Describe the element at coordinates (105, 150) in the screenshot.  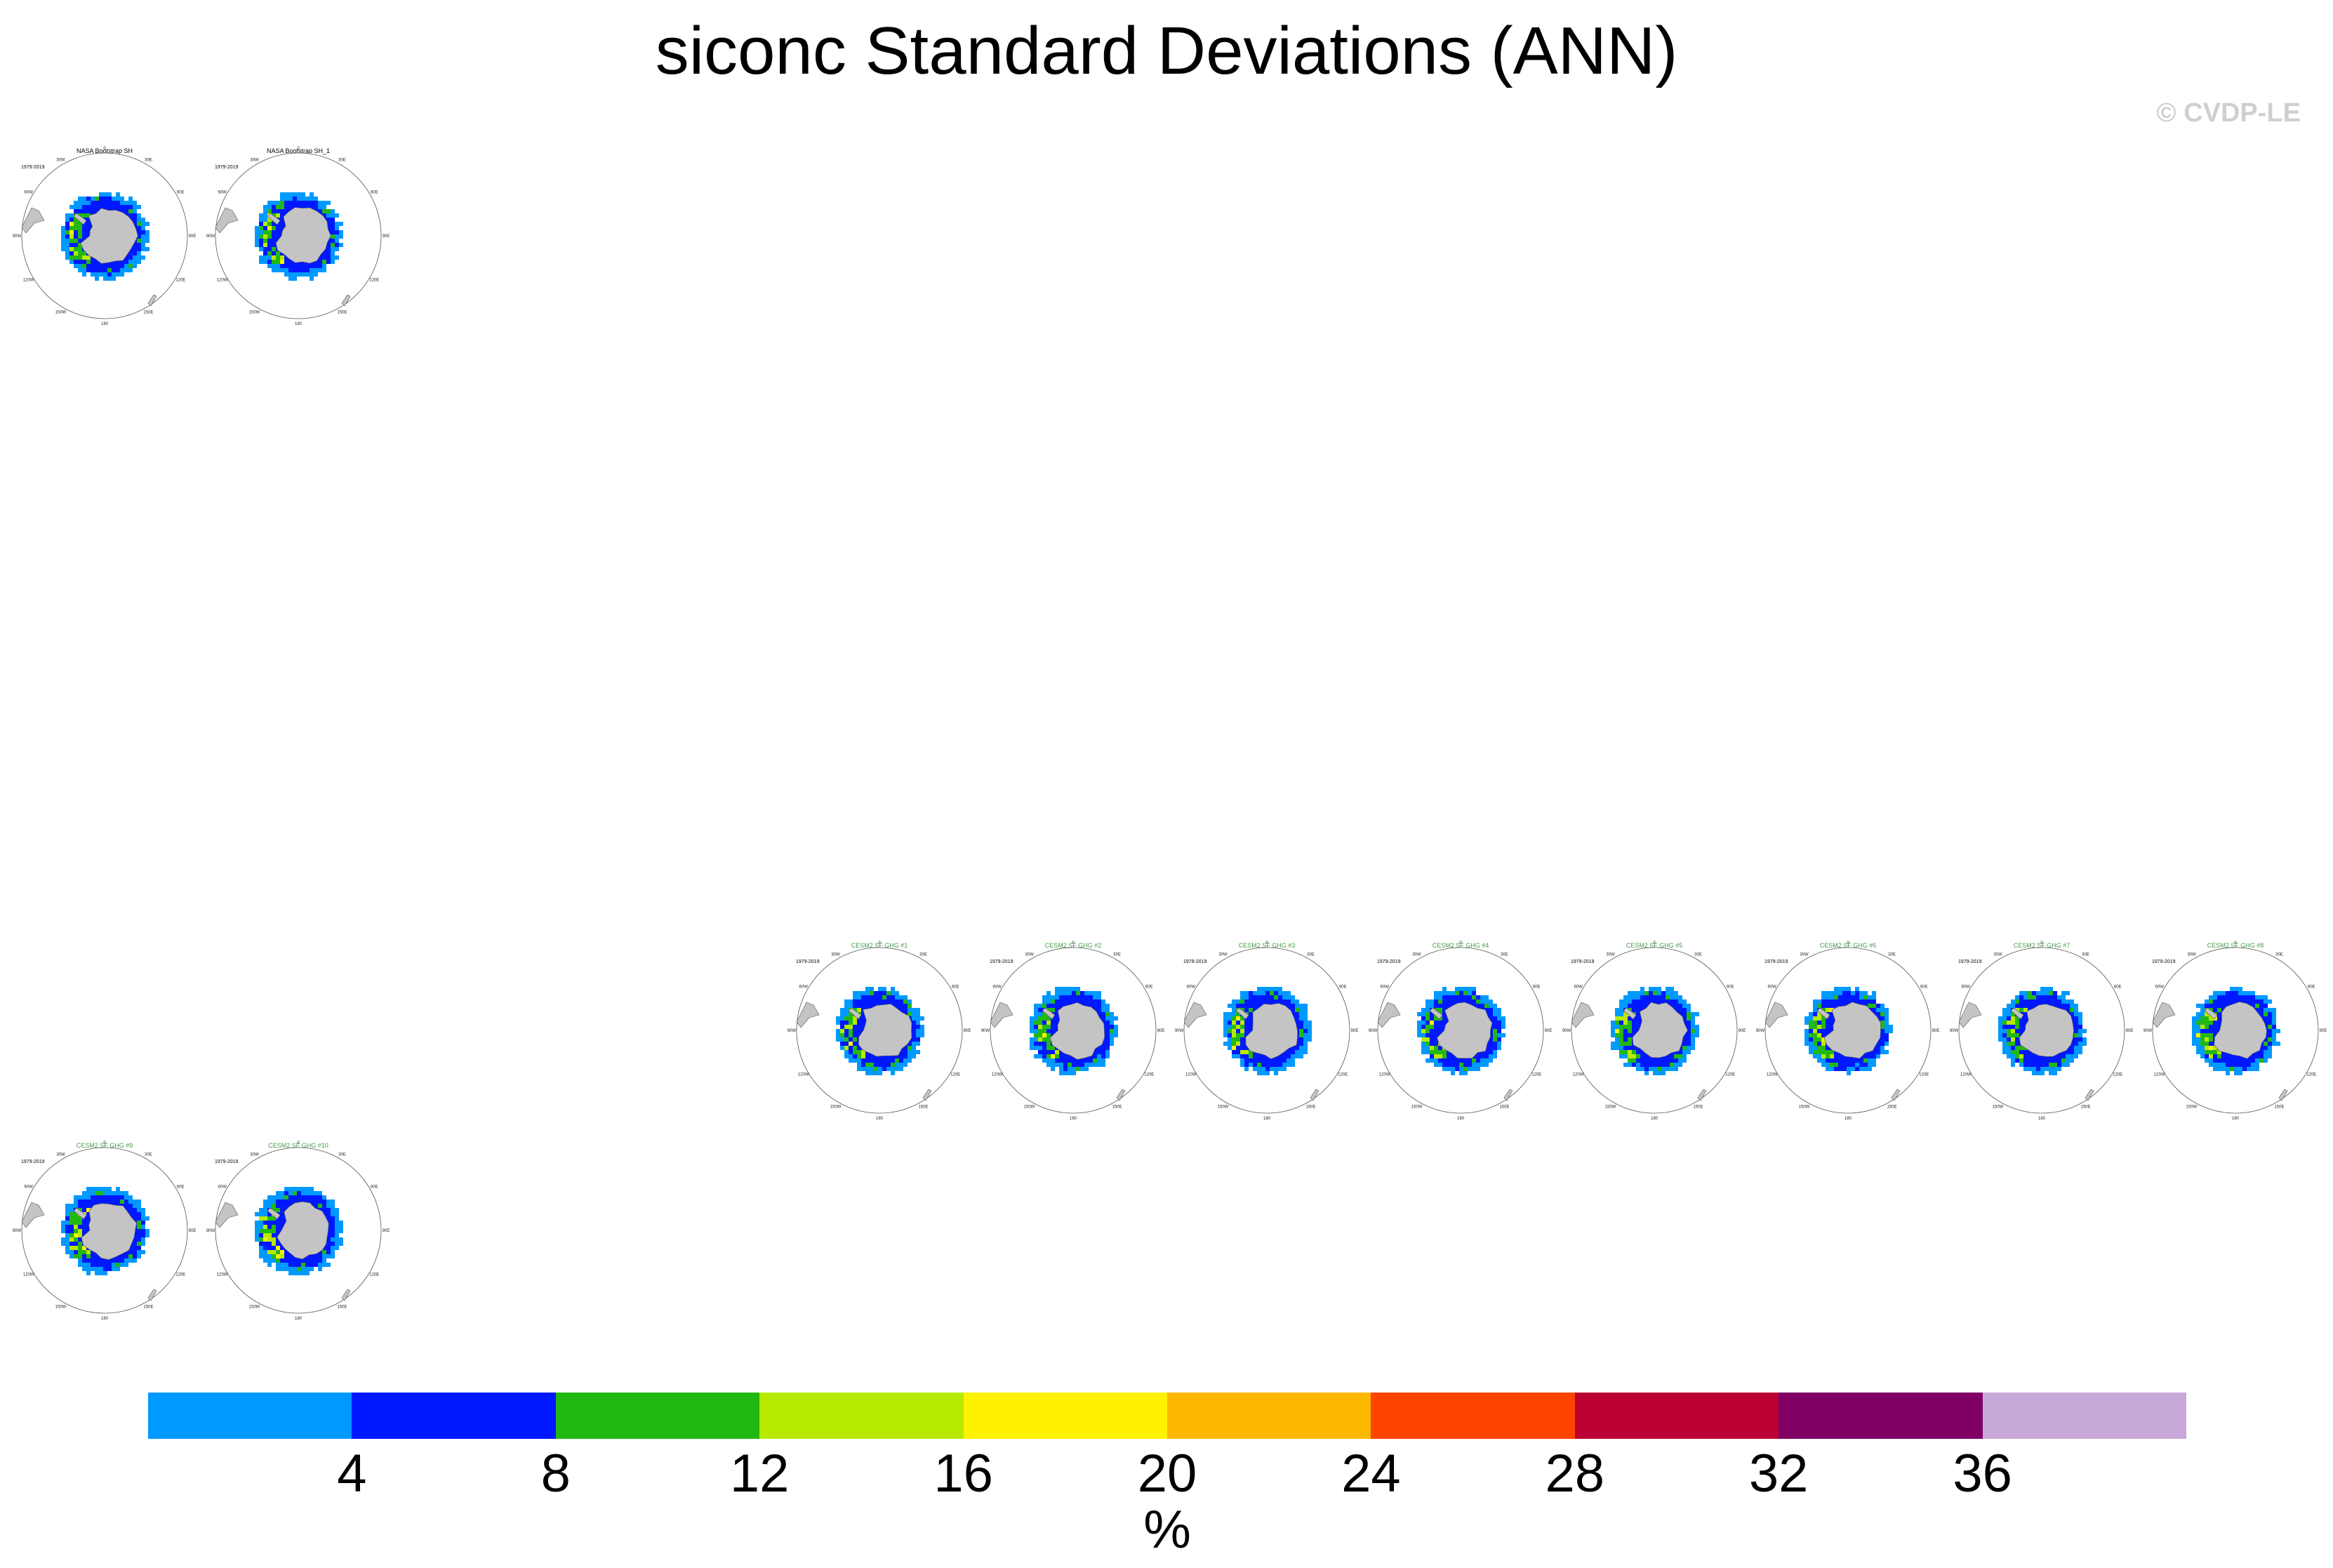
I see `panel-title: NASA Bootstrap SH` at that location.